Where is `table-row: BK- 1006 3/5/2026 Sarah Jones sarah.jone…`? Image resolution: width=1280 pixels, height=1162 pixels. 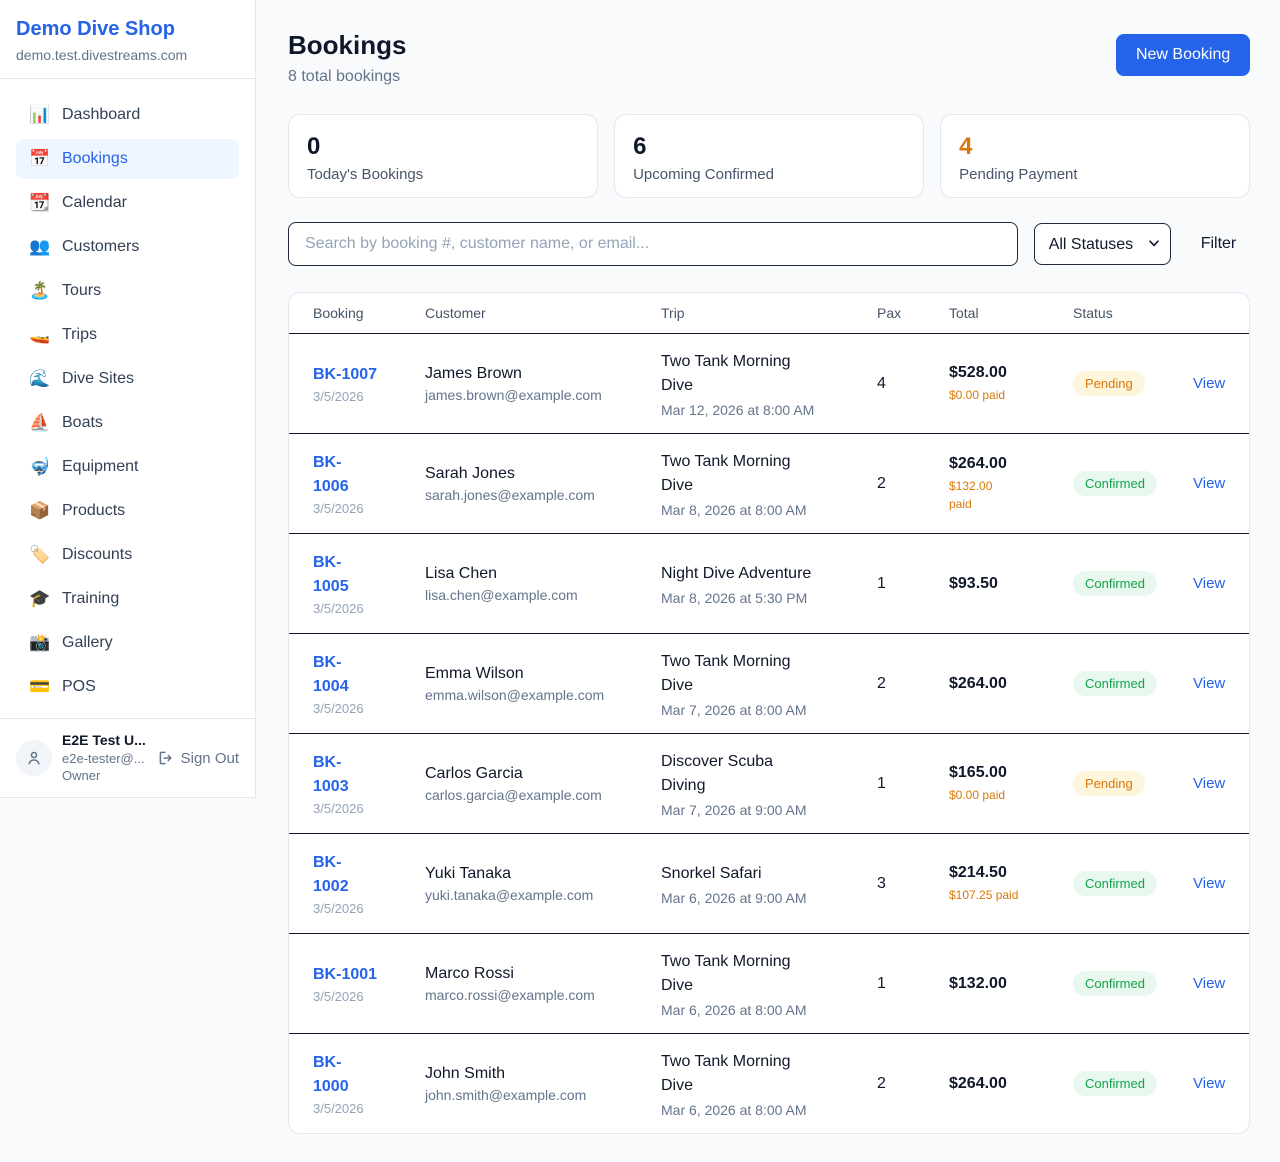
table-row: BK- 1006 3/5/2026 Sarah Jones sarah.jone… is located at coordinates (769, 483).